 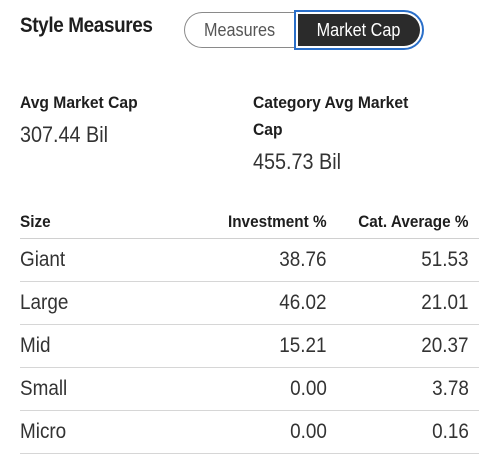 I want to click on header-cat-average: Cat. Average %, so click(x=413, y=221).